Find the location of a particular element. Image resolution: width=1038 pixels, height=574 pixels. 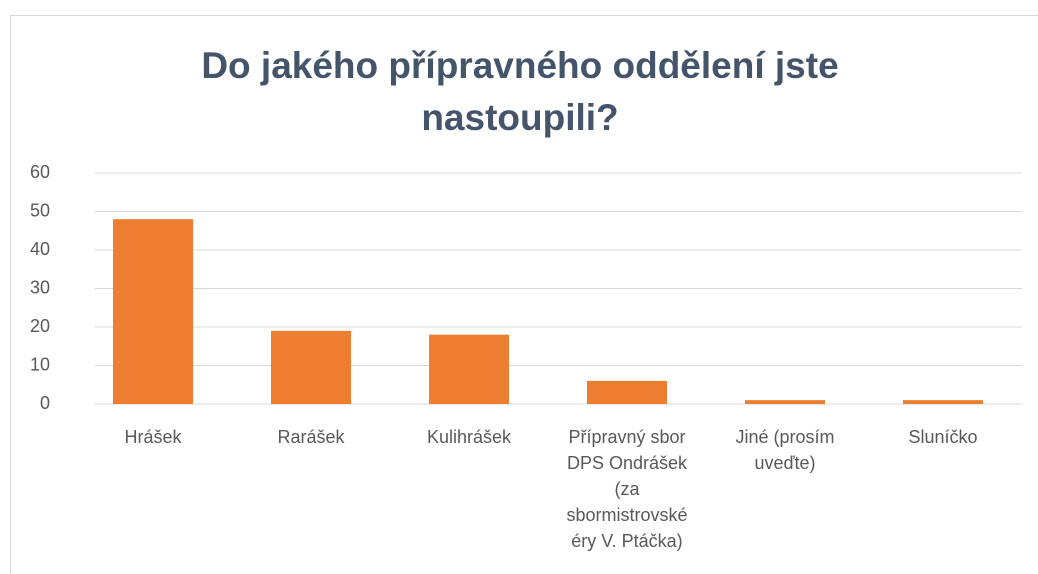

x-tick-label: Rarášek is located at coordinates (311, 437).